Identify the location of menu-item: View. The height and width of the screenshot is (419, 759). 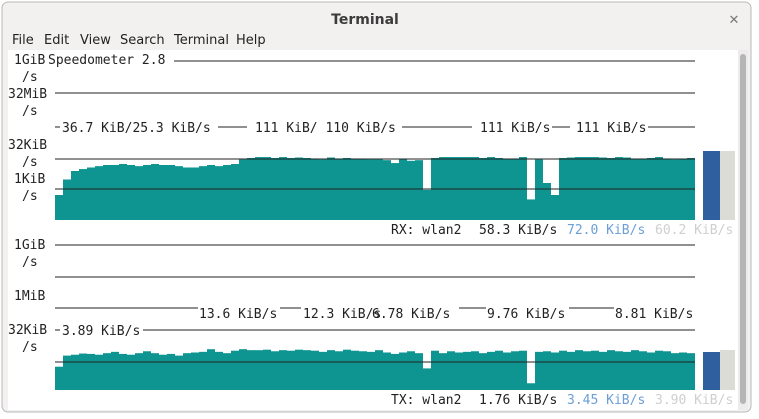
(95, 40).